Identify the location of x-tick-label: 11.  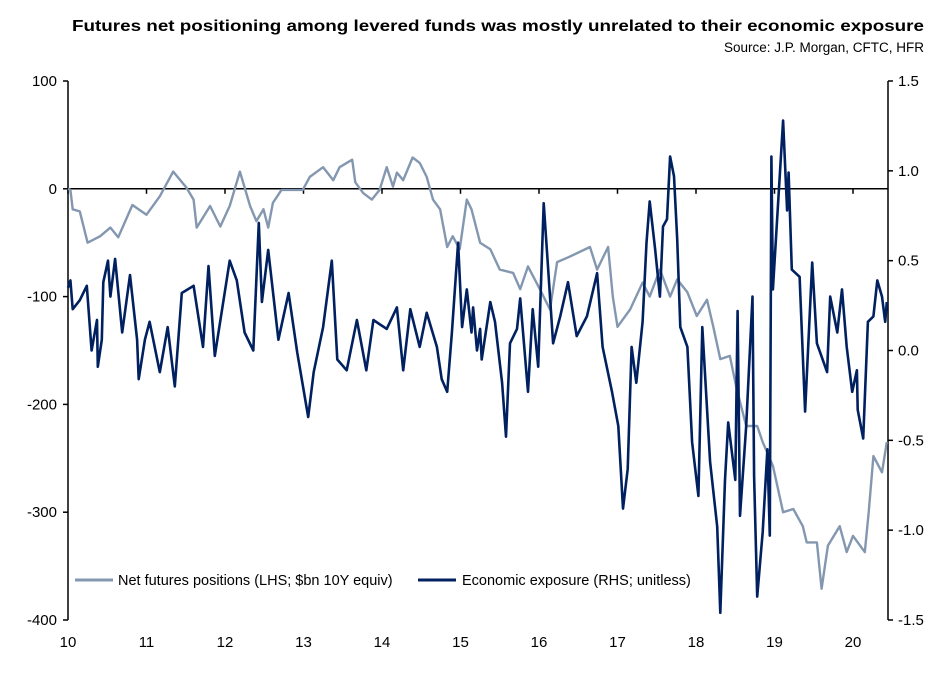
(147, 642).